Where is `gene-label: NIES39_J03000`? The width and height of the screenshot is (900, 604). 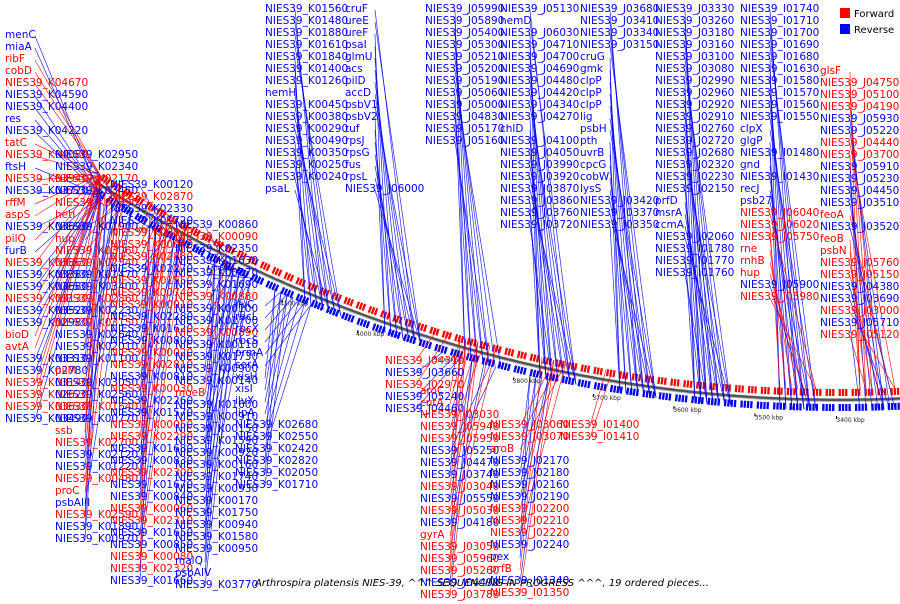 gene-label: NIES39_J03000 is located at coordinates (859, 311).